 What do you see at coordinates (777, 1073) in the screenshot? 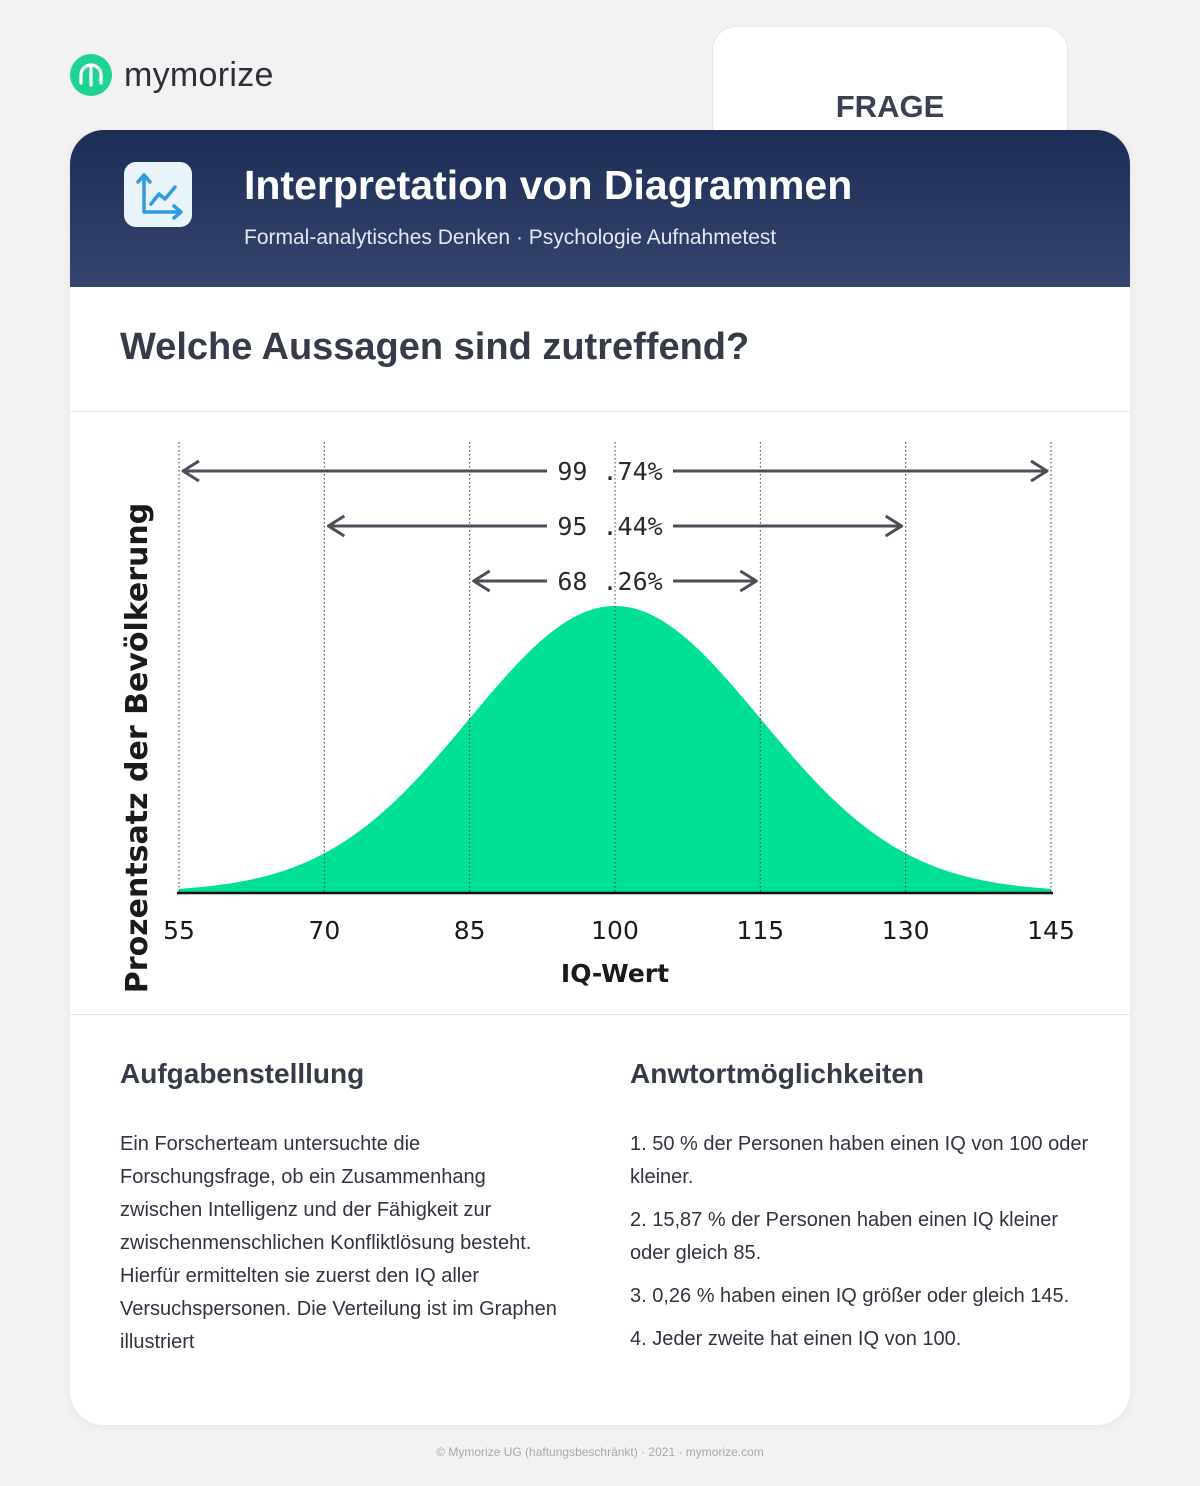
I see `answers-heading: Anwtortmöglichkeiten` at bounding box center [777, 1073].